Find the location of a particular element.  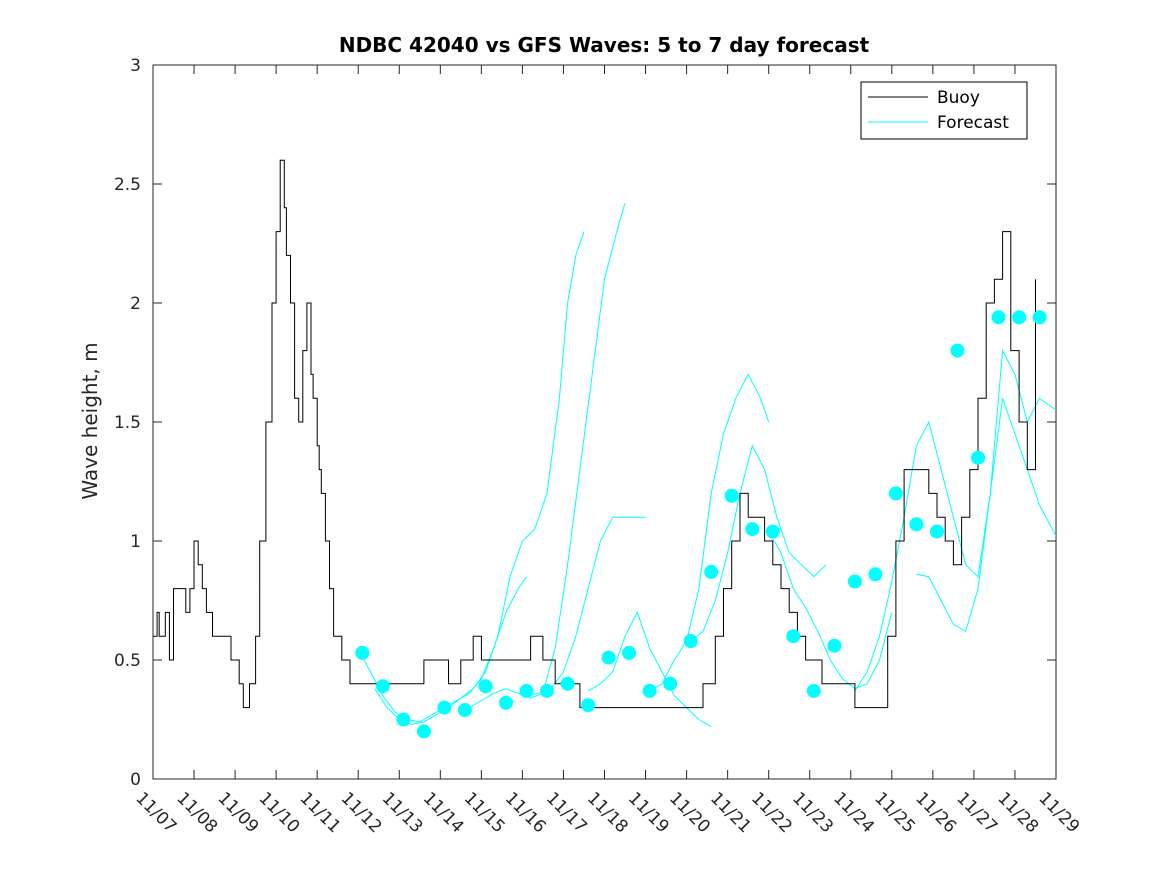

y-tick-label: 2 is located at coordinates (135, 304).